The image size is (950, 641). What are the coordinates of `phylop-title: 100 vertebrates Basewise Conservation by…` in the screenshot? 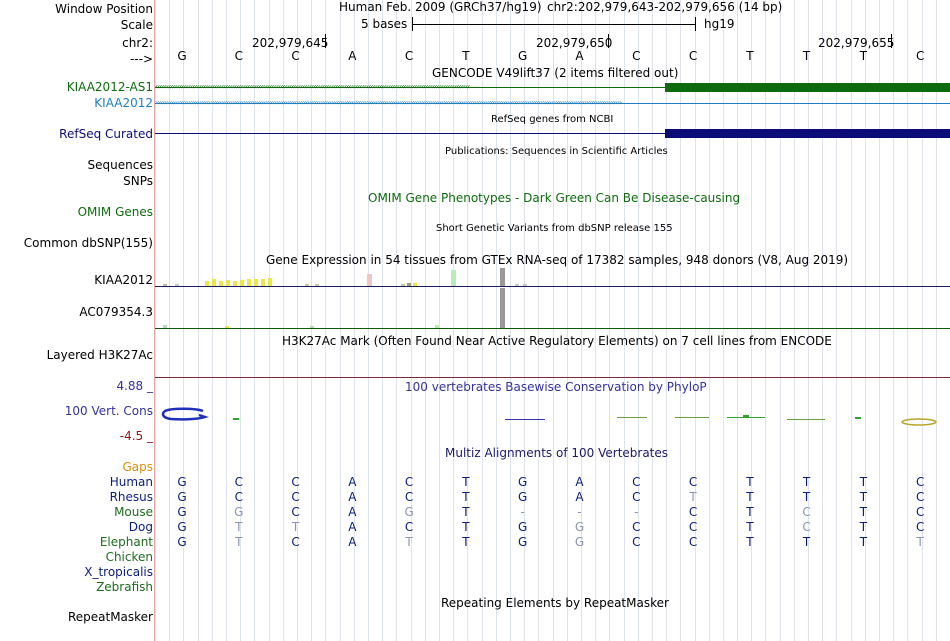 It's located at (556, 387).